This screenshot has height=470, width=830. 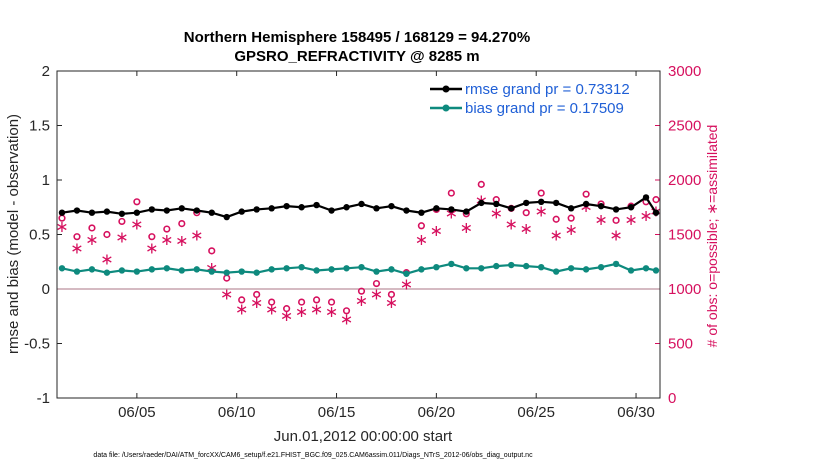 What do you see at coordinates (437, 412) in the screenshot?
I see `x-tick-label: 06/20` at bounding box center [437, 412].